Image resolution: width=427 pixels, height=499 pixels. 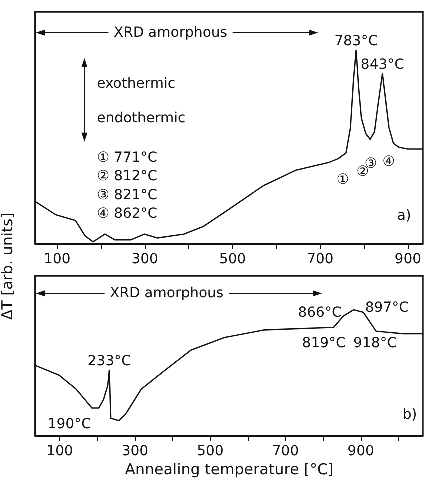 I want to click on annotation: 819°C, so click(x=324, y=344).